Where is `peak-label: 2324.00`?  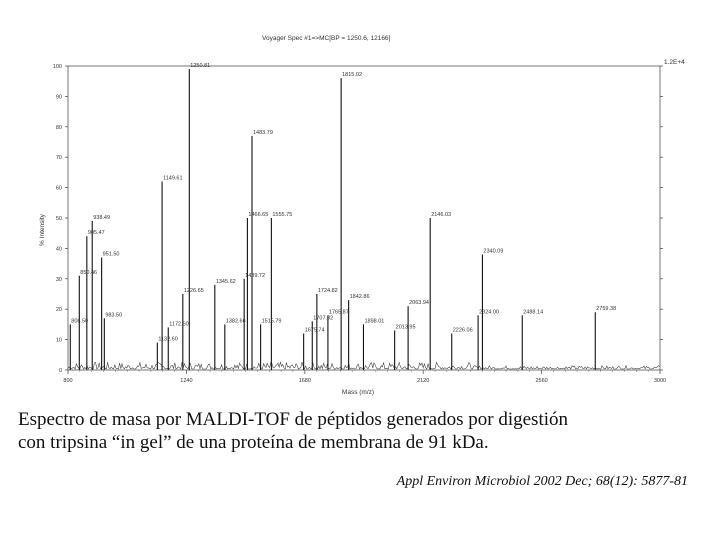
peak-label: 2324.00 is located at coordinates (489, 312).